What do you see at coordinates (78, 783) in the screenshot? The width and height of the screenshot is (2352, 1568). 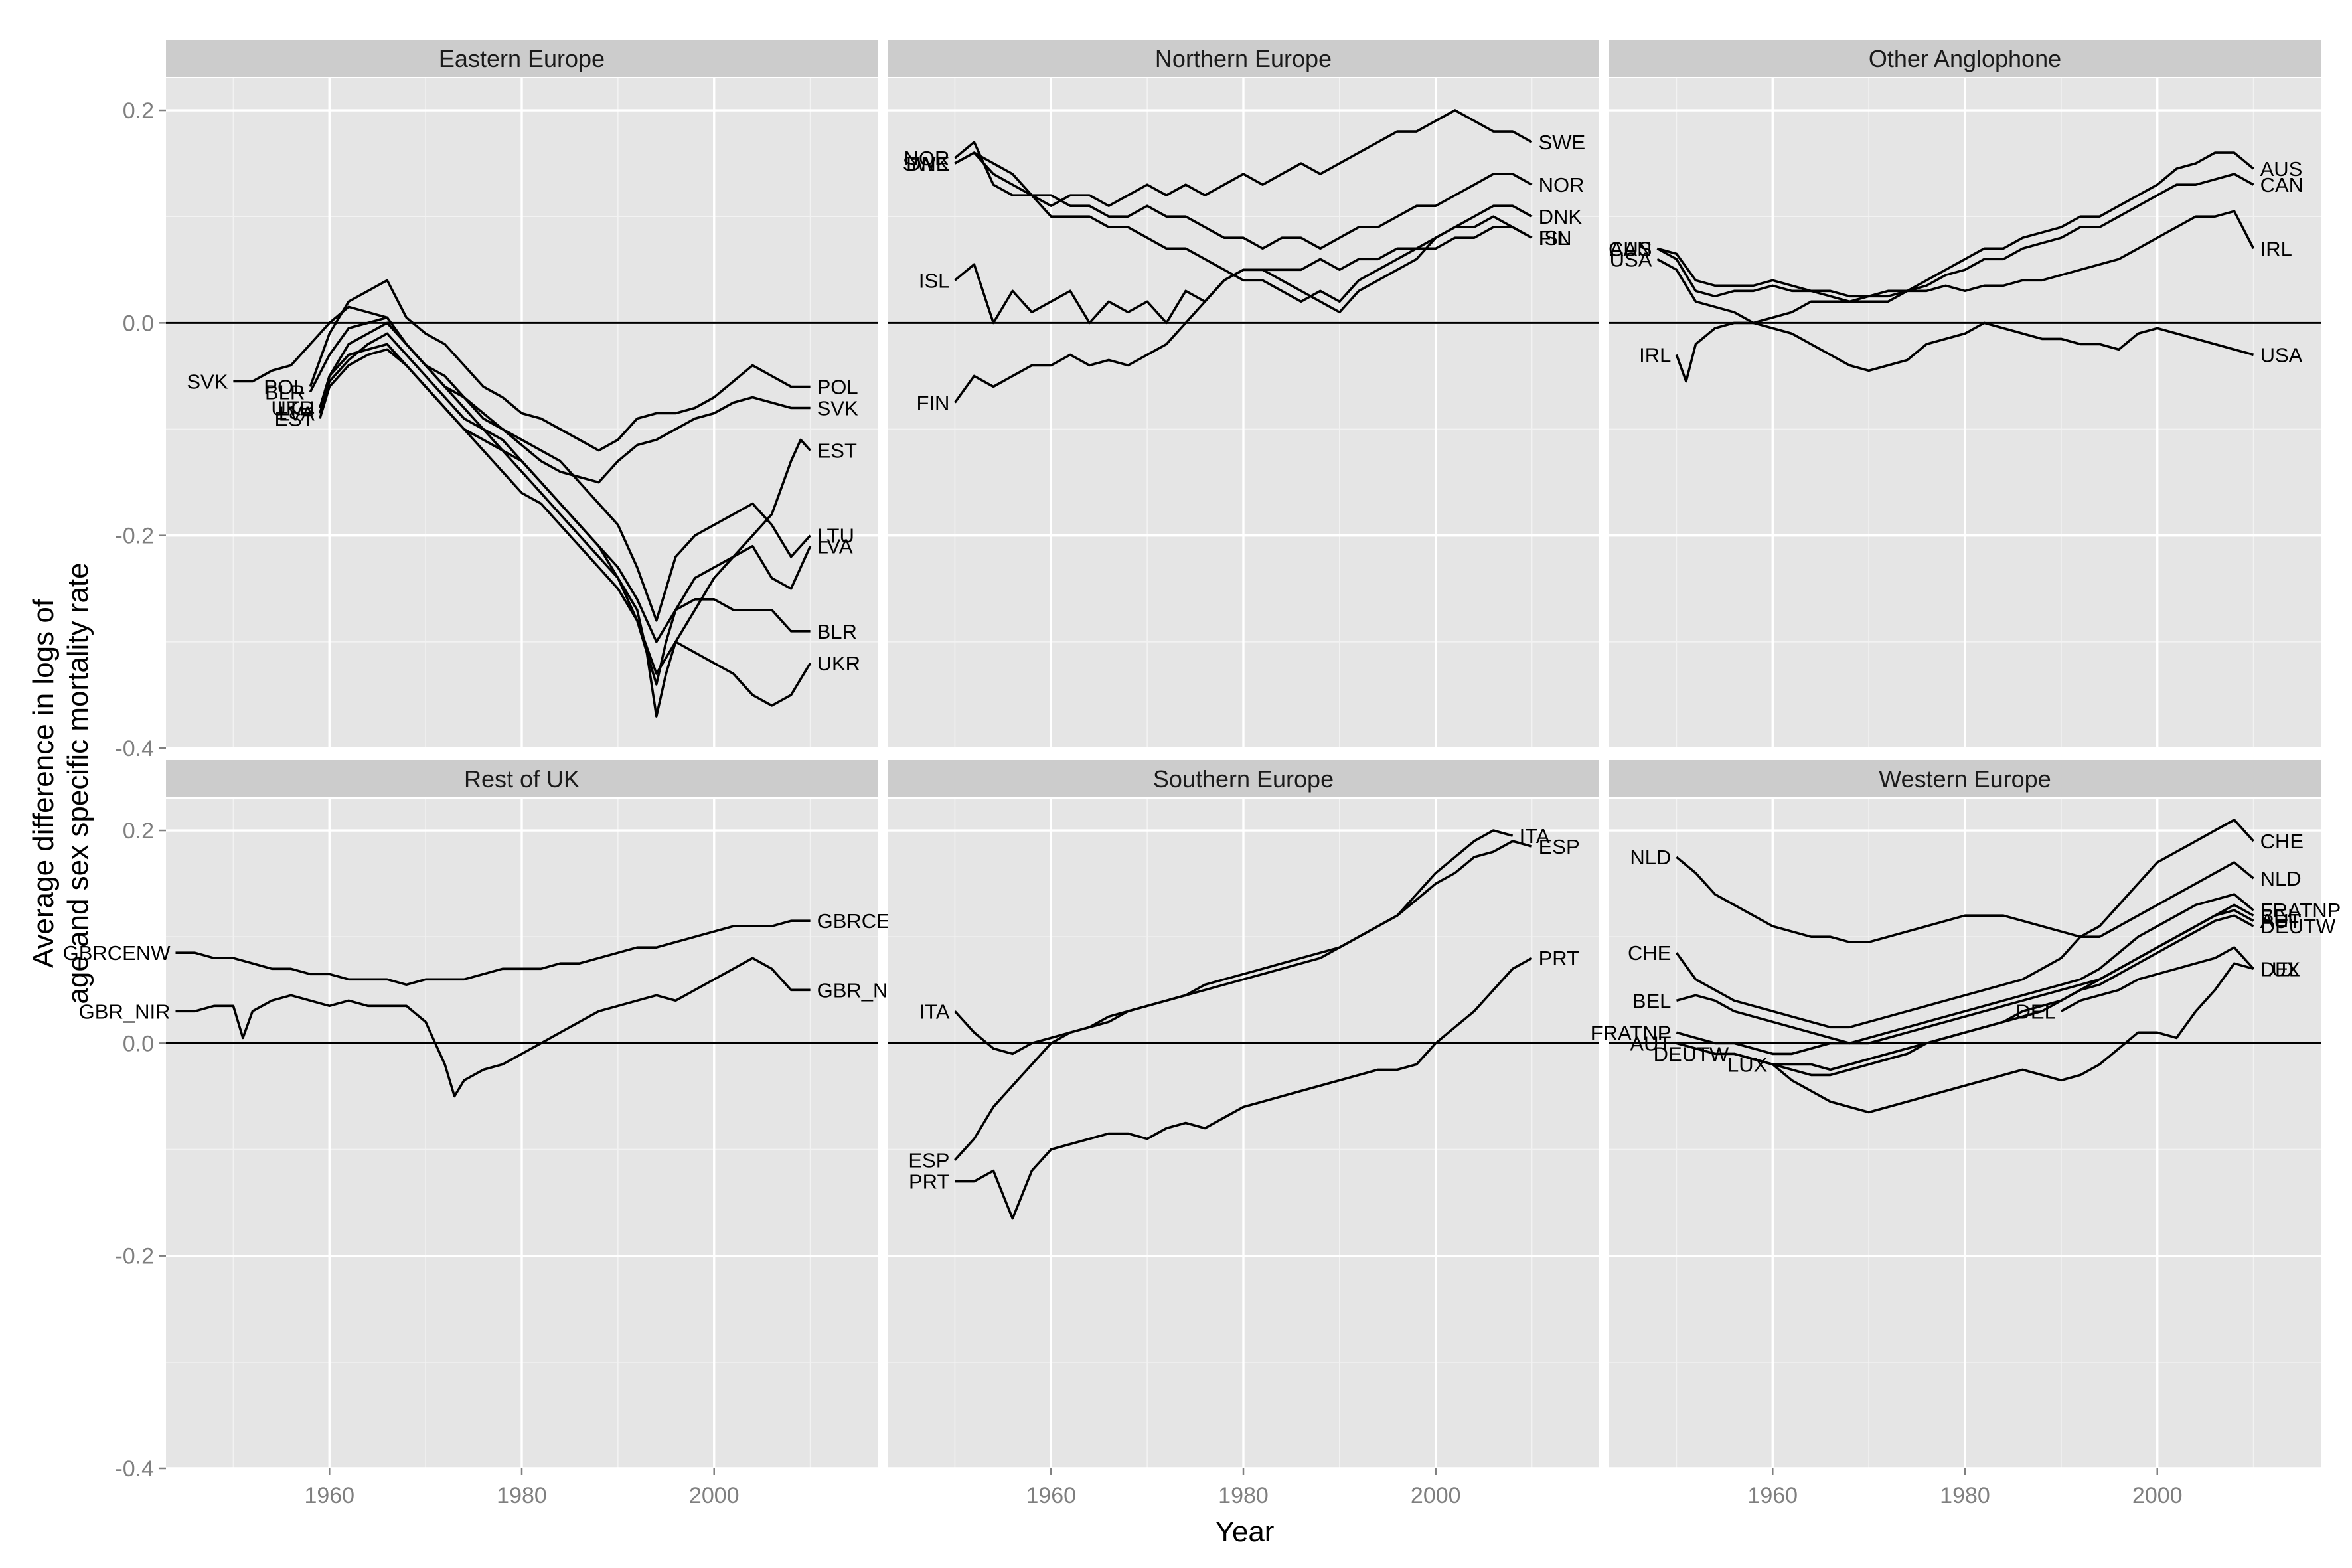 I see `y-axis-title-line-2: age and sex specific mortality rate` at bounding box center [78, 783].